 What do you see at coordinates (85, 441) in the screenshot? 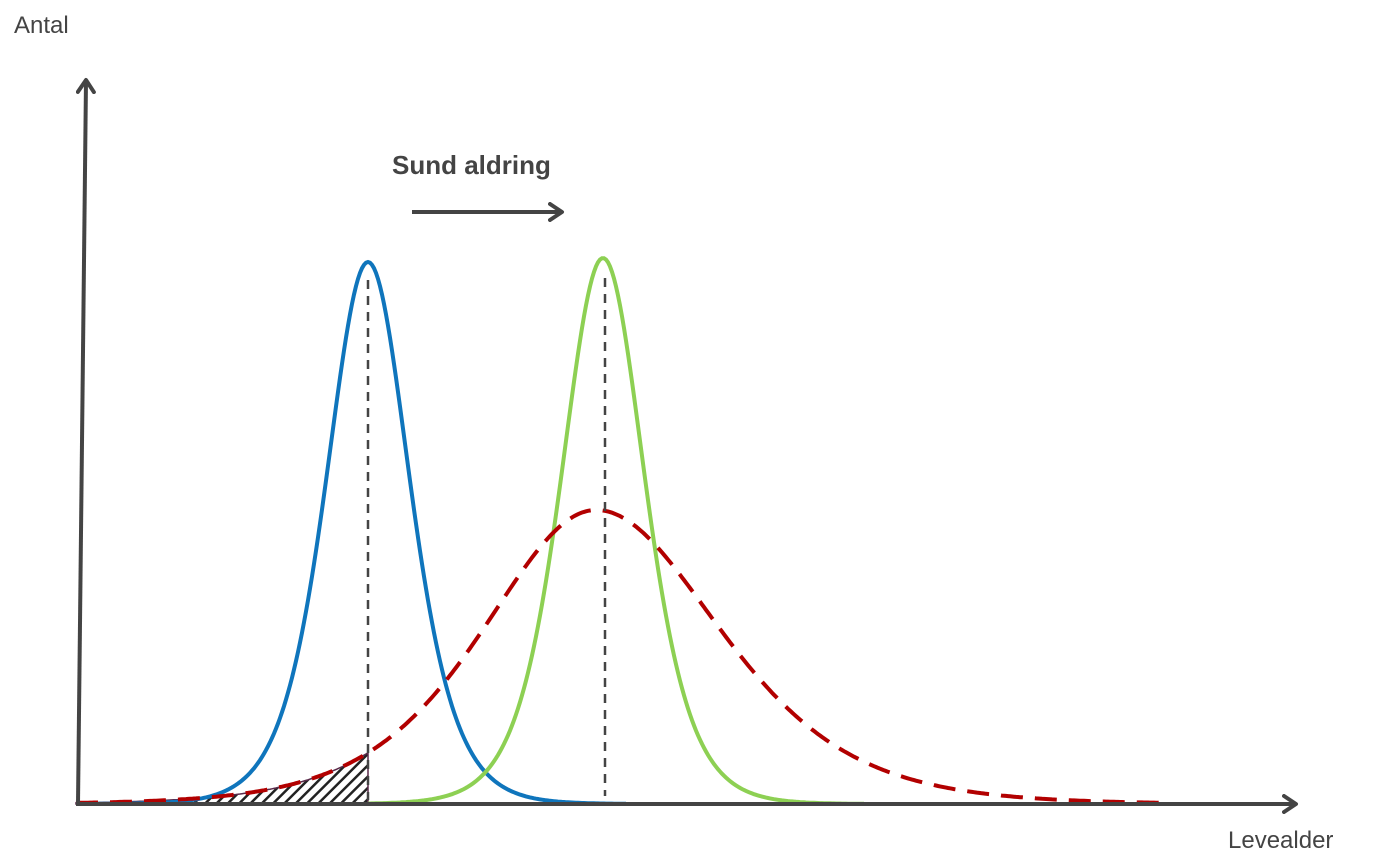
I see `y-axis` at bounding box center [85, 441].